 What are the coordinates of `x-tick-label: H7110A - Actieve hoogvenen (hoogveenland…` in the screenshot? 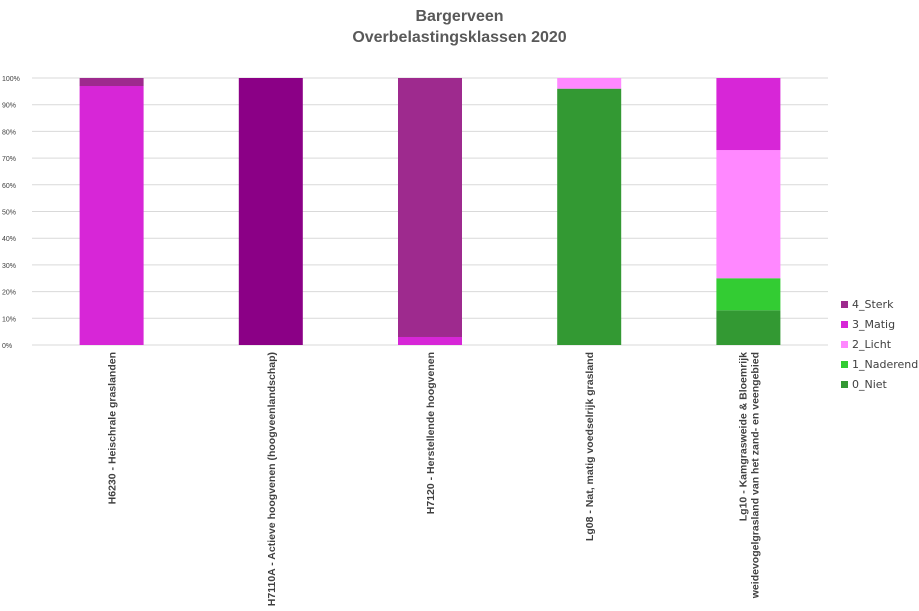 It's located at (272, 479).